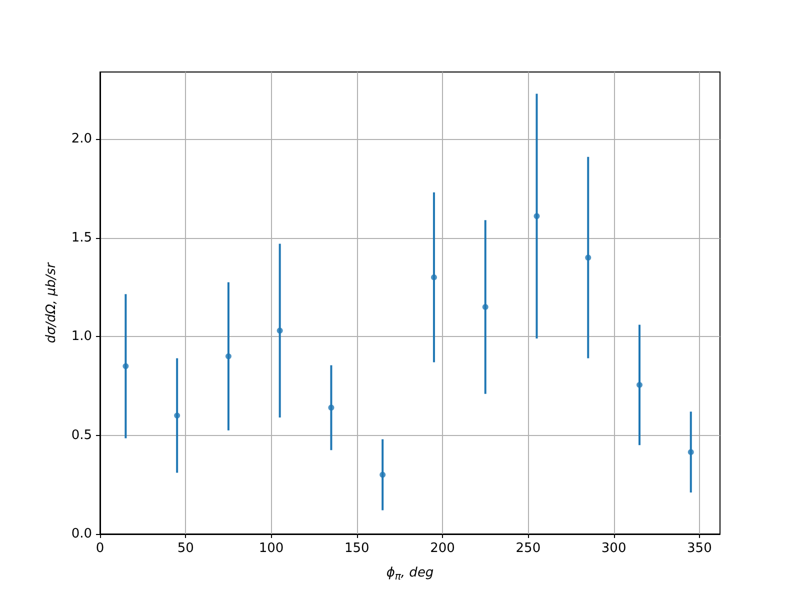 Image resolution: width=800 pixels, height=600 pixels. I want to click on y-tick-label: 0.5, so click(81, 435).